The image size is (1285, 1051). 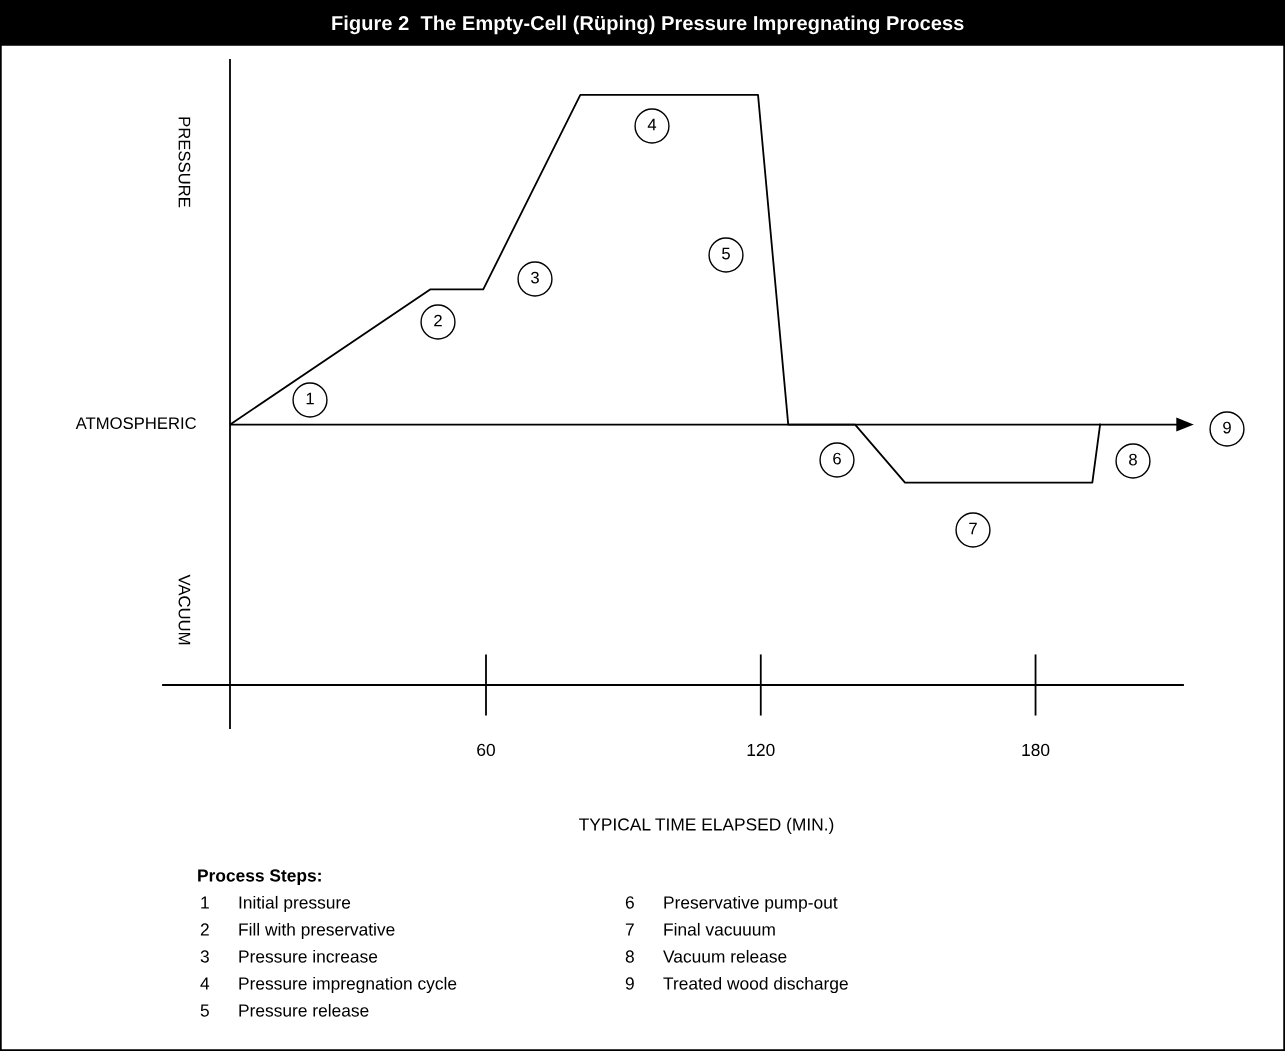 What do you see at coordinates (648, 25) in the screenshot?
I see `chart-title: Figure 2 The Empty-Cell (Rüping) Pressure Impregnating Process` at bounding box center [648, 25].